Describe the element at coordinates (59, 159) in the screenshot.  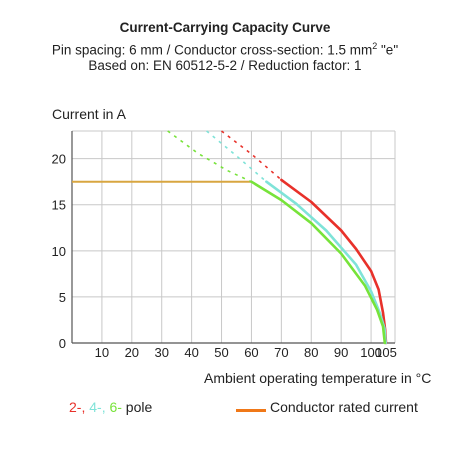
I see `y-tick-label: 20` at that location.